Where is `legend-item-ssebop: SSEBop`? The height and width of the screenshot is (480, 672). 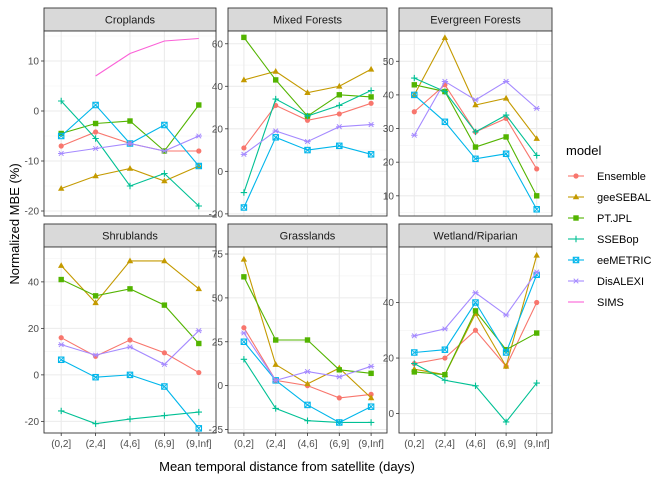
legend-item-ssebop: SSEBop is located at coordinates (603, 240).